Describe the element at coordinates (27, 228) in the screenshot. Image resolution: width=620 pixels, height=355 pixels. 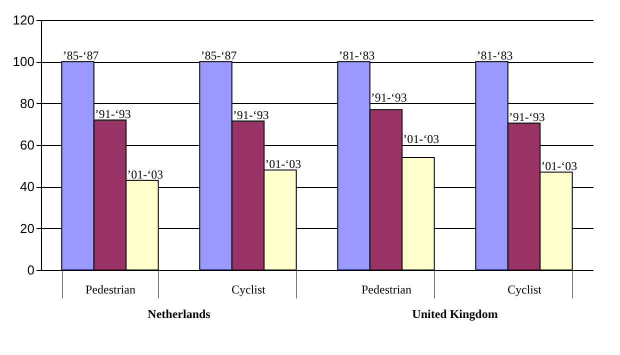
I see `y-tick-label: 20` at that location.